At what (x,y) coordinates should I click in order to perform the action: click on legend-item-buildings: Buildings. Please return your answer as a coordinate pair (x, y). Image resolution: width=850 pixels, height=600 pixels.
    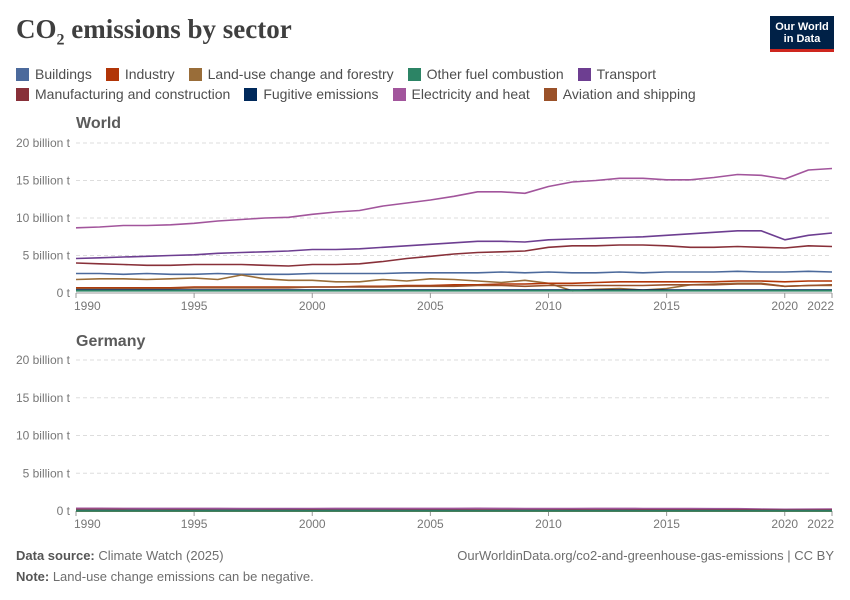
    Looking at the image, I should click on (54, 74).